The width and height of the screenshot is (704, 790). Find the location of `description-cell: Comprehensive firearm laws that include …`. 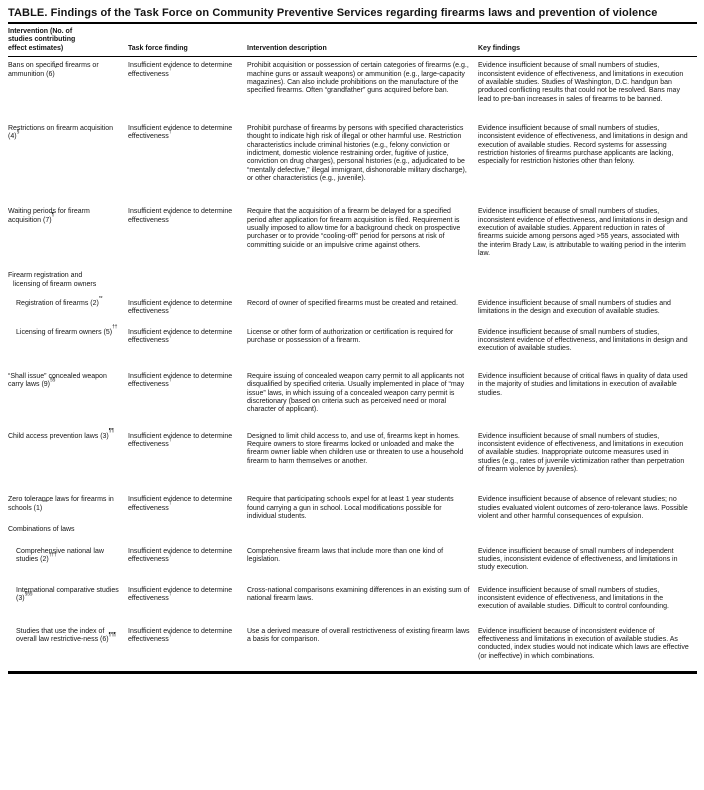

description-cell: Comprehensive firearm laws that include … is located at coordinates (345, 555).